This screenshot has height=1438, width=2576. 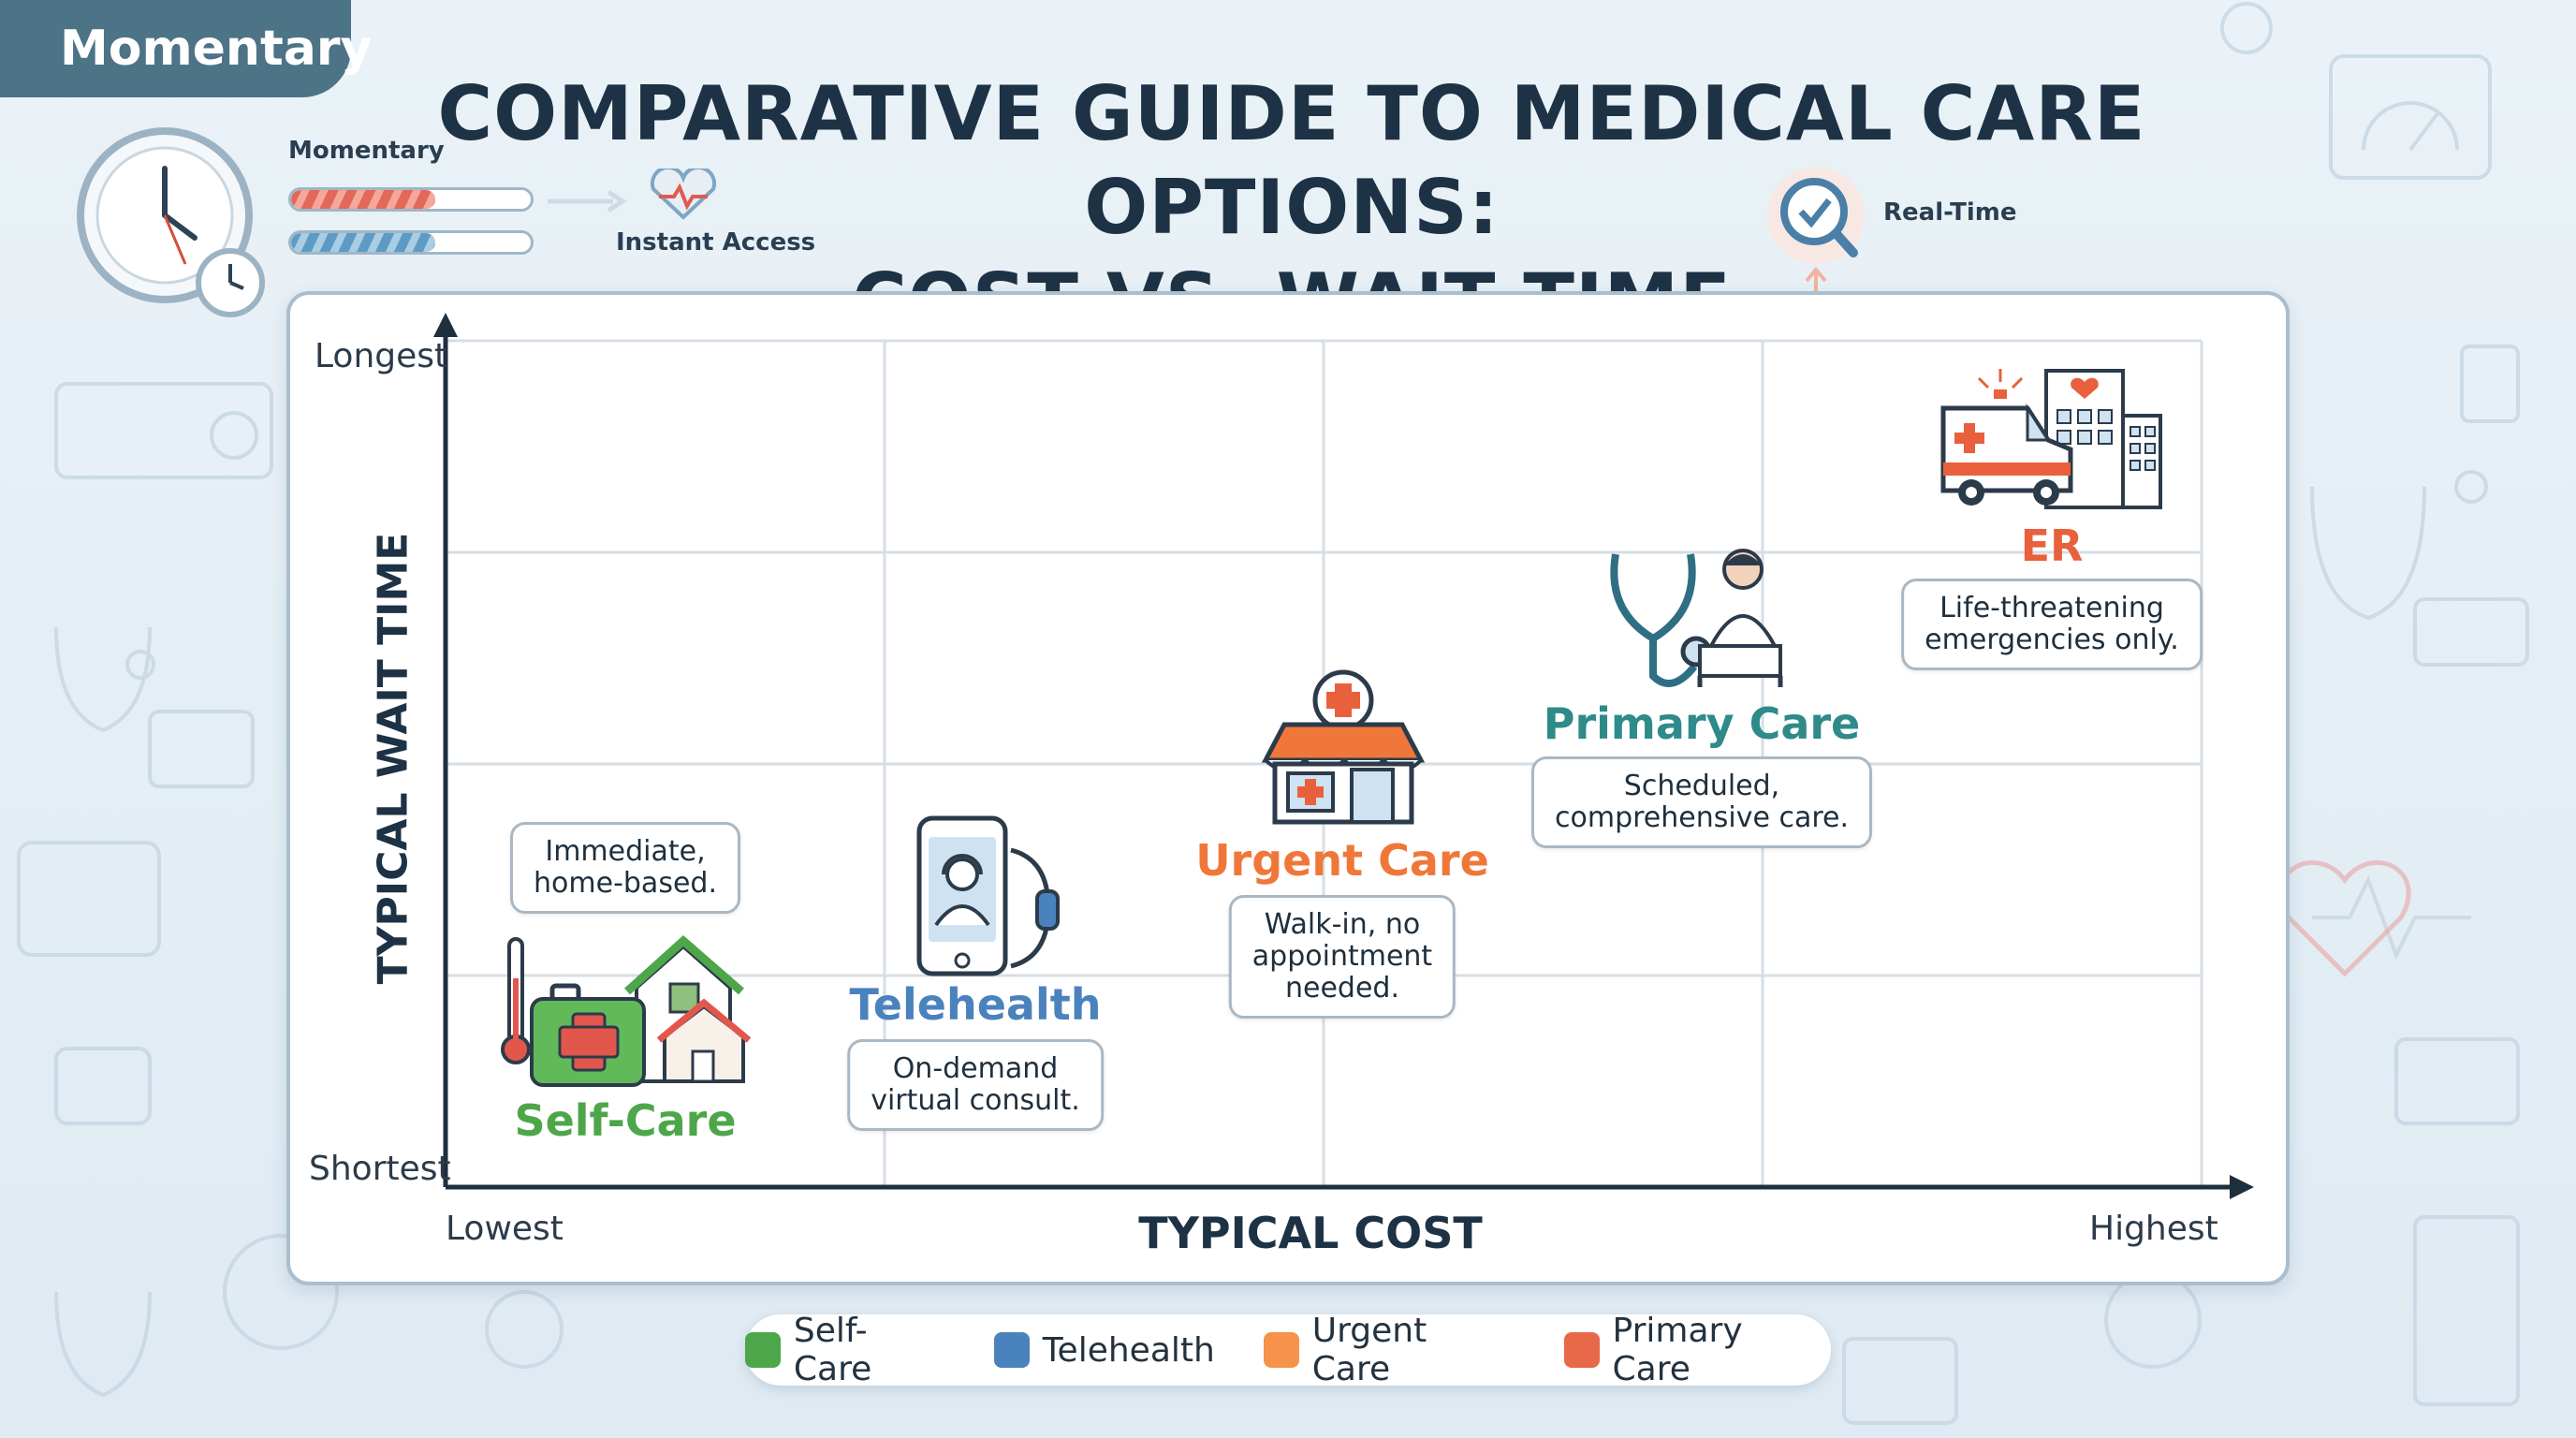 I want to click on y-axis-arrow, so click(x=445, y=325).